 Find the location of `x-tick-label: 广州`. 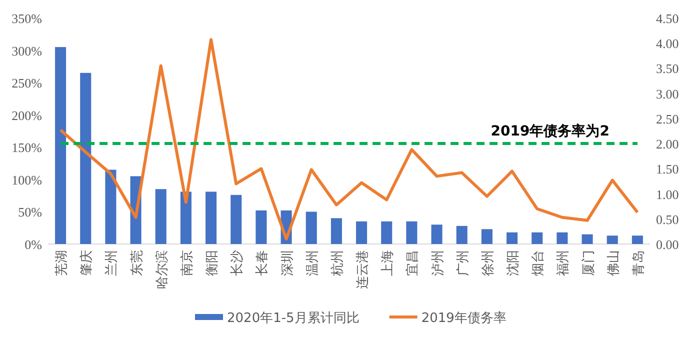

x-tick-label: 广州 is located at coordinates (463, 263).